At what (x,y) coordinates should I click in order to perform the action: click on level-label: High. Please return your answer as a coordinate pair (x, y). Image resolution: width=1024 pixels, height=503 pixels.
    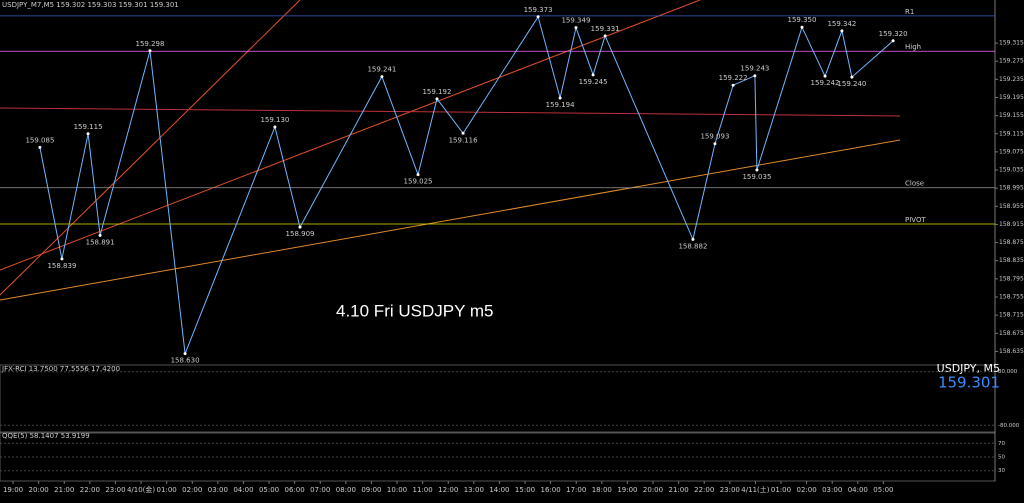
    Looking at the image, I should click on (913, 47).